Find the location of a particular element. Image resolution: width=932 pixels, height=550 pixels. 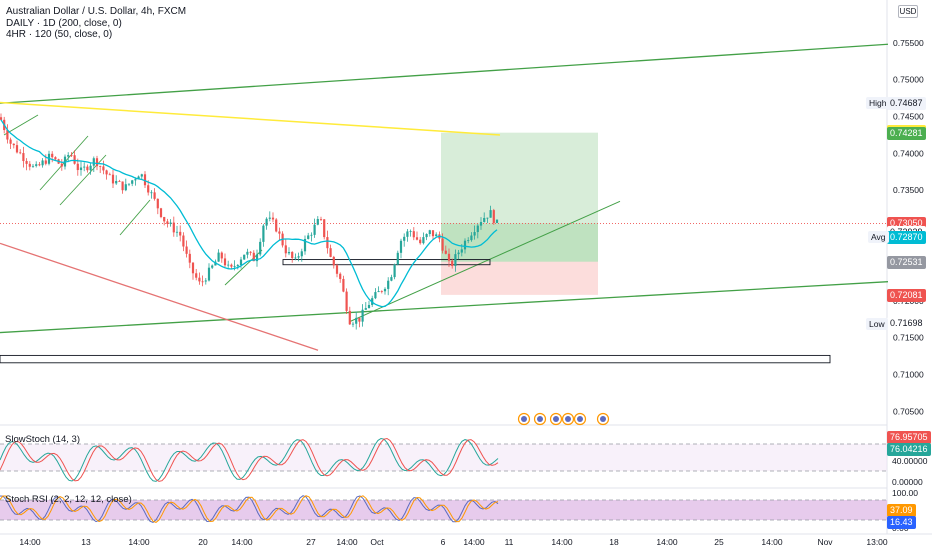

price-tag-caption: High is located at coordinates (878, 103).